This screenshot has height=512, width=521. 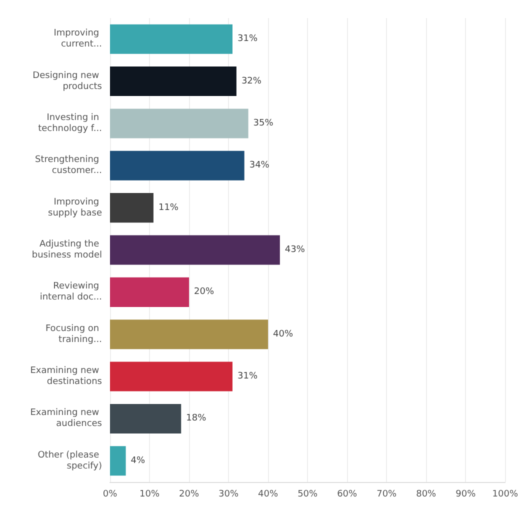 What do you see at coordinates (283, 334) in the screenshot?
I see `data-label: 40%` at bounding box center [283, 334].